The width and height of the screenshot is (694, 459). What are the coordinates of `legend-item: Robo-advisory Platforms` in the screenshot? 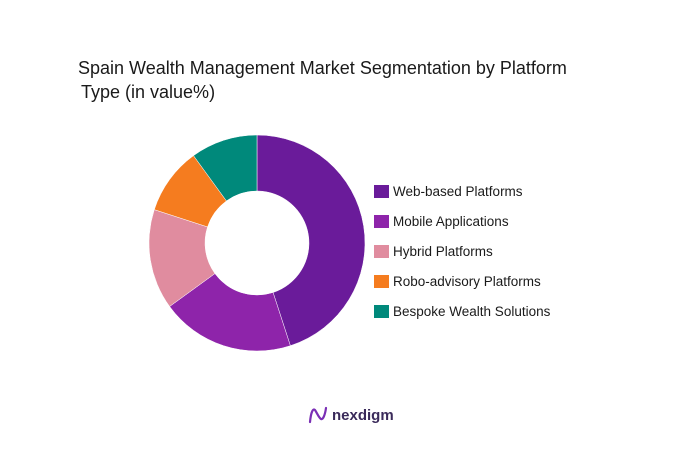 It's located at (462, 281).